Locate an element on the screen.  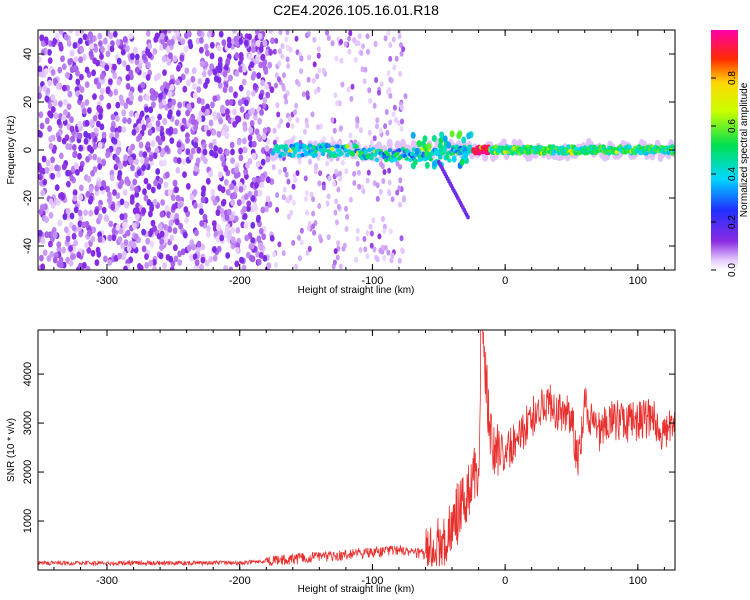
colorbar-tick-label: 0.6 is located at coordinates (732, 126).